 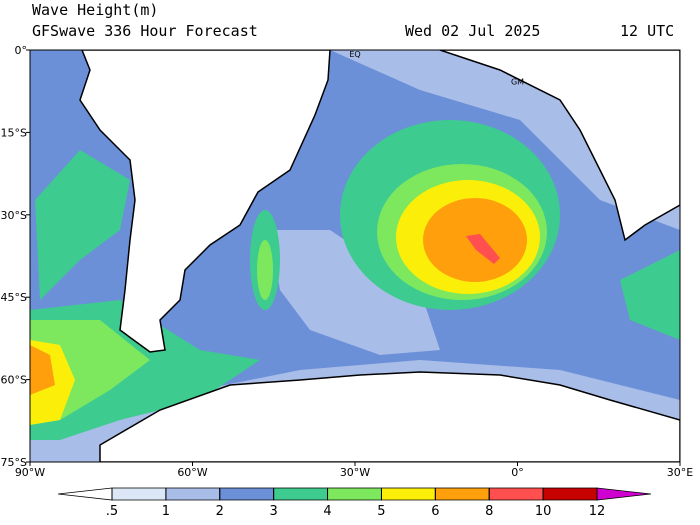 I want to click on time: 12 UTC, so click(x=647, y=31).